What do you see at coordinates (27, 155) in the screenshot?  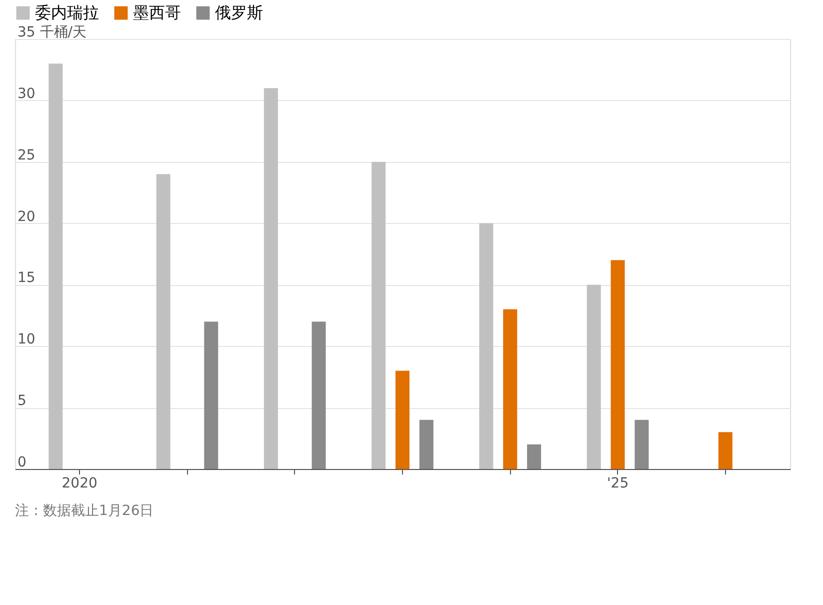 I see `y-tick-label: 25` at bounding box center [27, 155].